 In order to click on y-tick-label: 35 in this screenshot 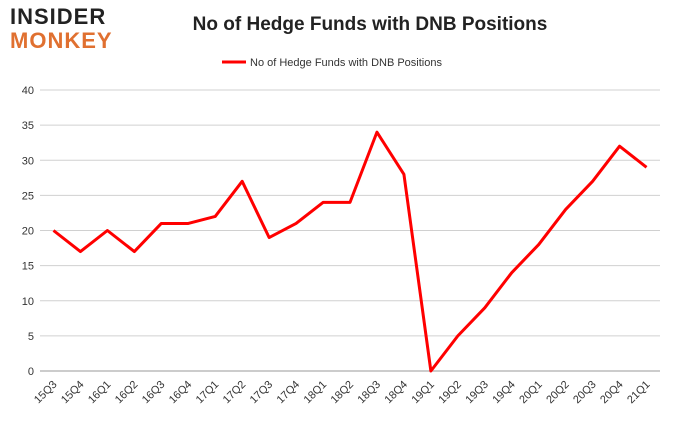, I will do `click(28, 126)`.